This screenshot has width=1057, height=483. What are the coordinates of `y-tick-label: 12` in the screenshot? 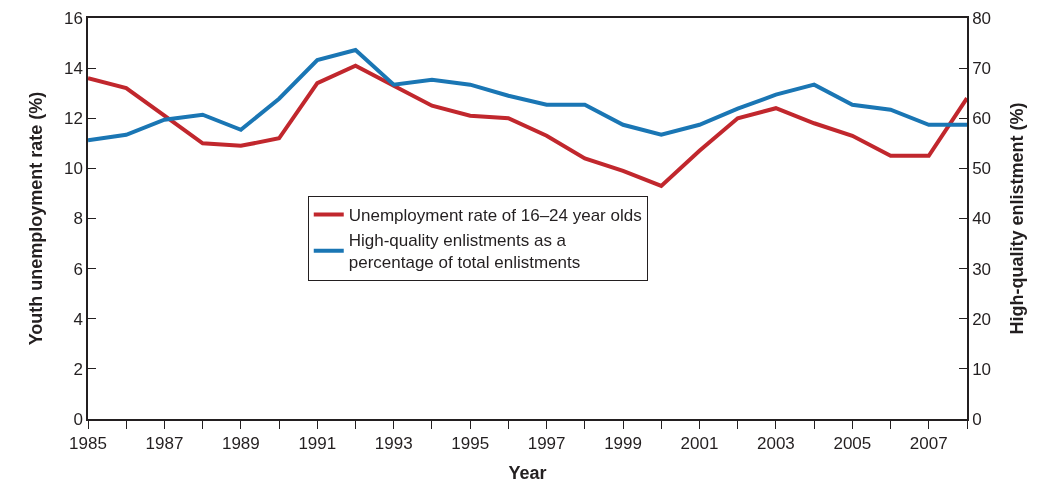 It's located at (73, 119).